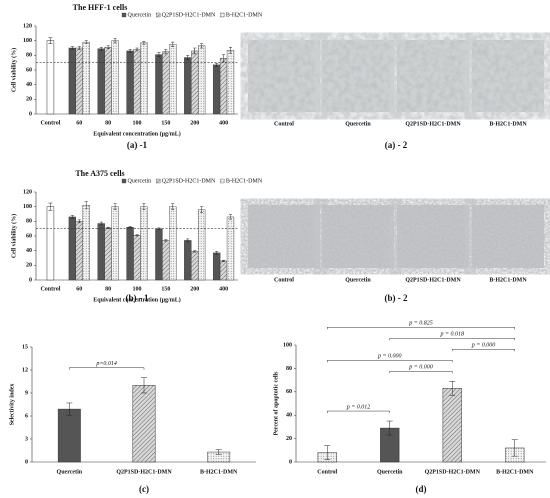  Describe the element at coordinates (106, 363) in the screenshot. I see `p-value: p=0.014` at that location.